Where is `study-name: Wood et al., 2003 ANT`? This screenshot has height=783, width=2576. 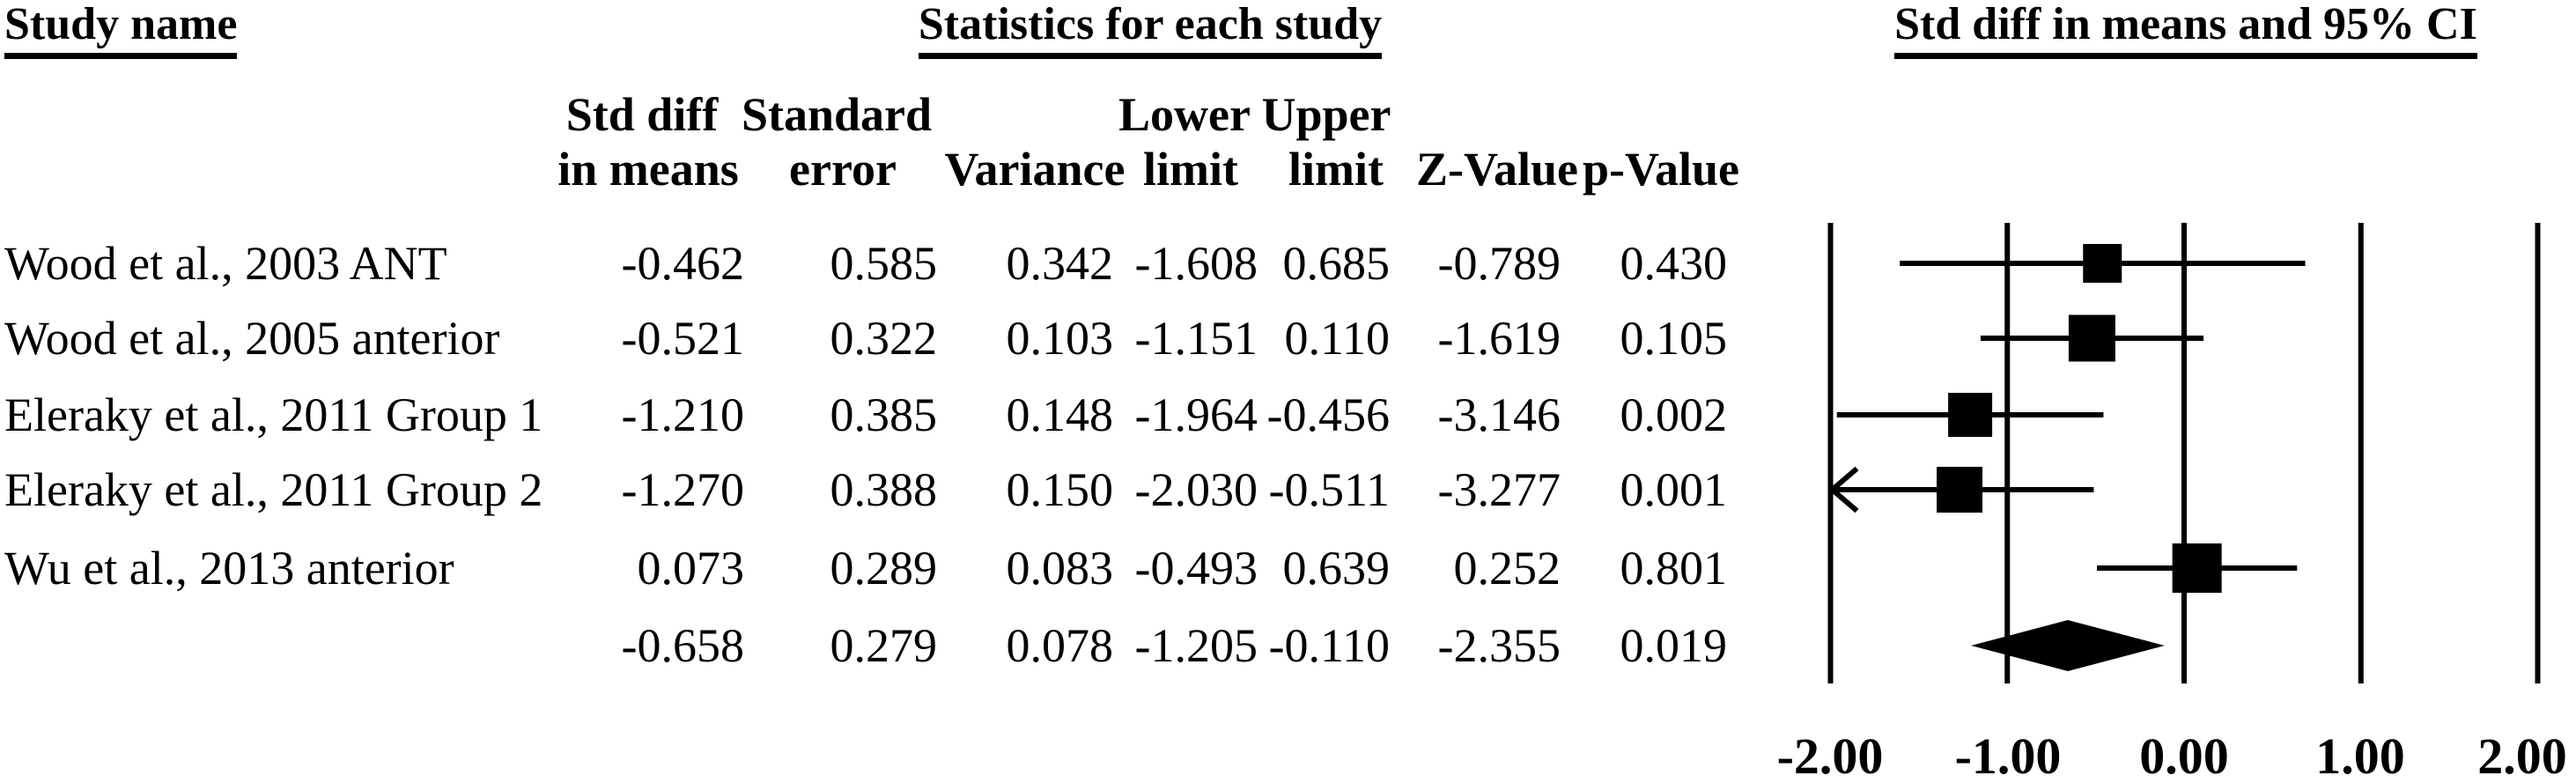
study-name: Wood et al., 2003 ANT is located at coordinates (225, 263).